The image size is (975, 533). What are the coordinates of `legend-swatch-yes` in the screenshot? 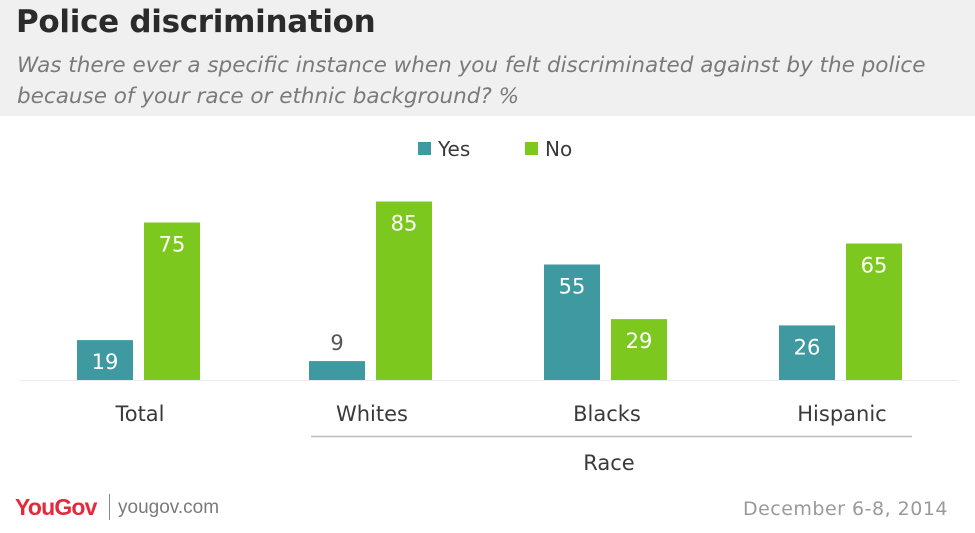 It's located at (424, 148).